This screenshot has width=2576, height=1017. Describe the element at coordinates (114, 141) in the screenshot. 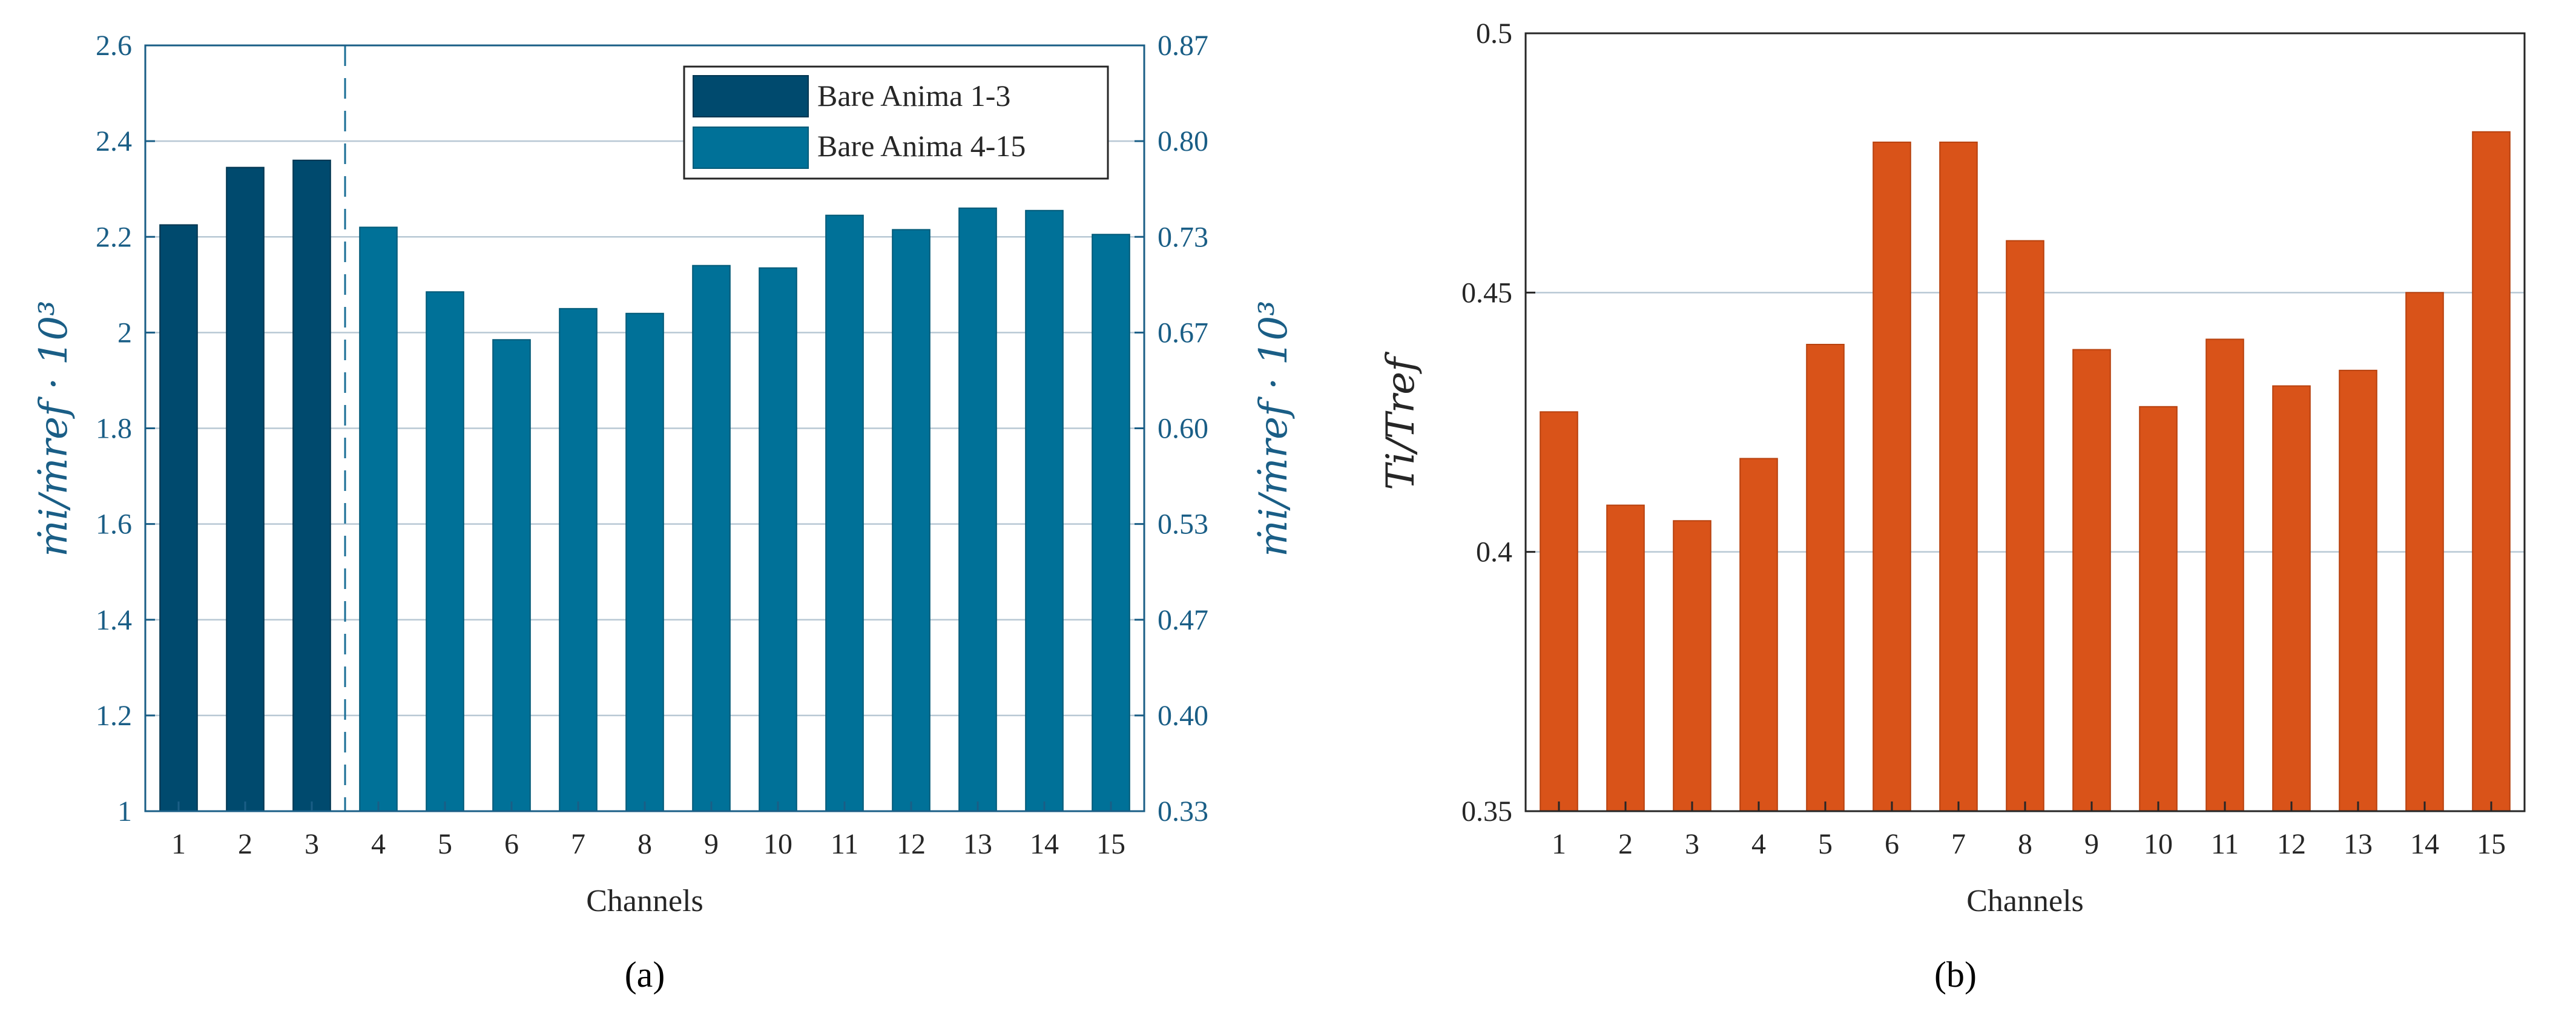

I see `y-tick-label-left: 2.4` at that location.